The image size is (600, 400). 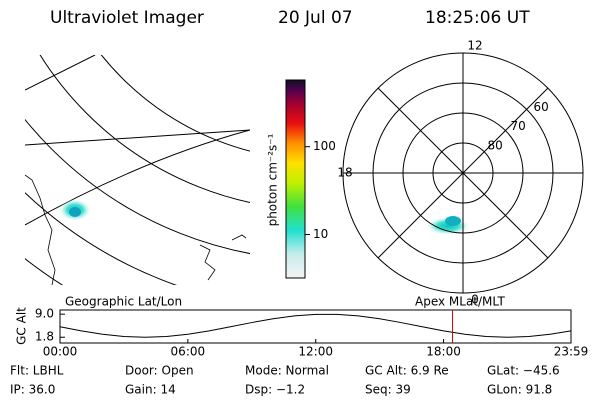 What do you see at coordinates (475, 300) in the screenshot?
I see `mlt-label: 0` at bounding box center [475, 300].